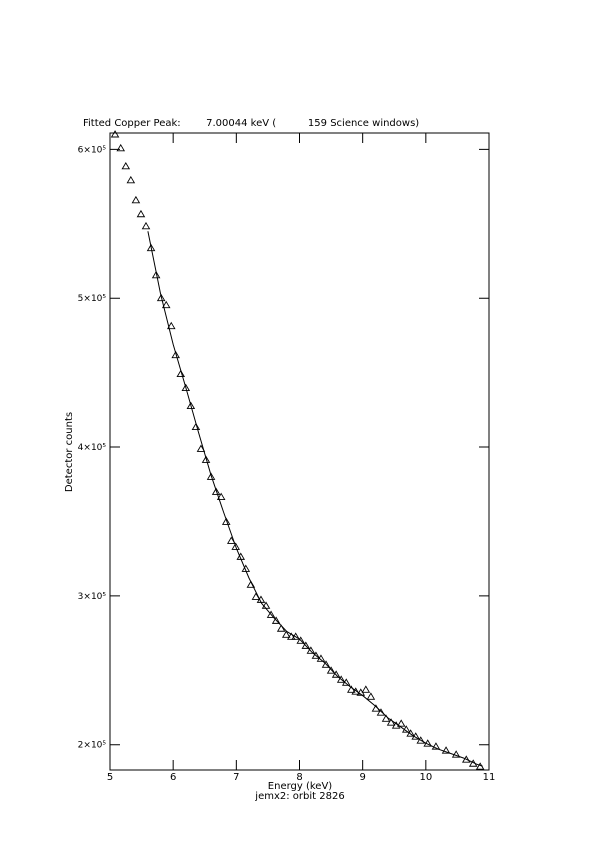 This screenshot has width=595, height=842. What do you see at coordinates (425, 777) in the screenshot?
I see `x-tick-label: 10` at bounding box center [425, 777].